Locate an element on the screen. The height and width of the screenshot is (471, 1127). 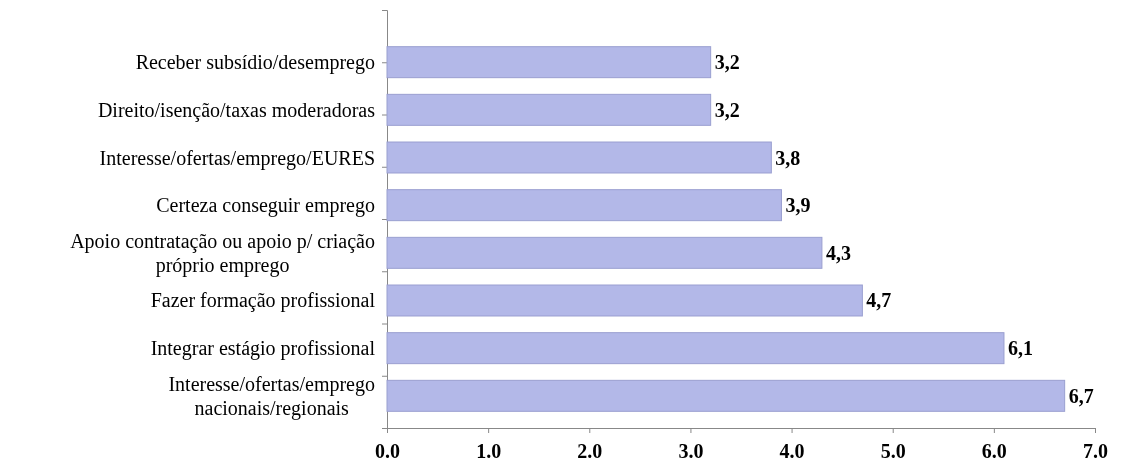
x-tick-label: 4.0 is located at coordinates (792, 451).